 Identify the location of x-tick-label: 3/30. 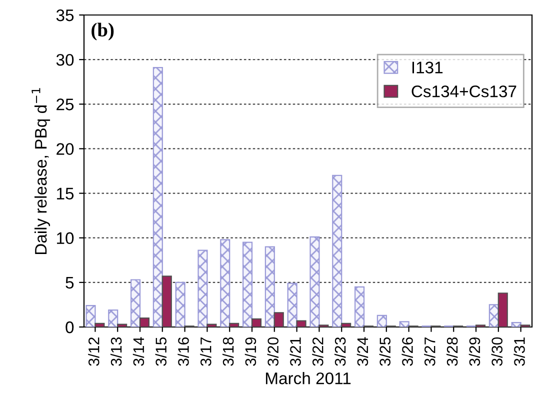
(496, 351).